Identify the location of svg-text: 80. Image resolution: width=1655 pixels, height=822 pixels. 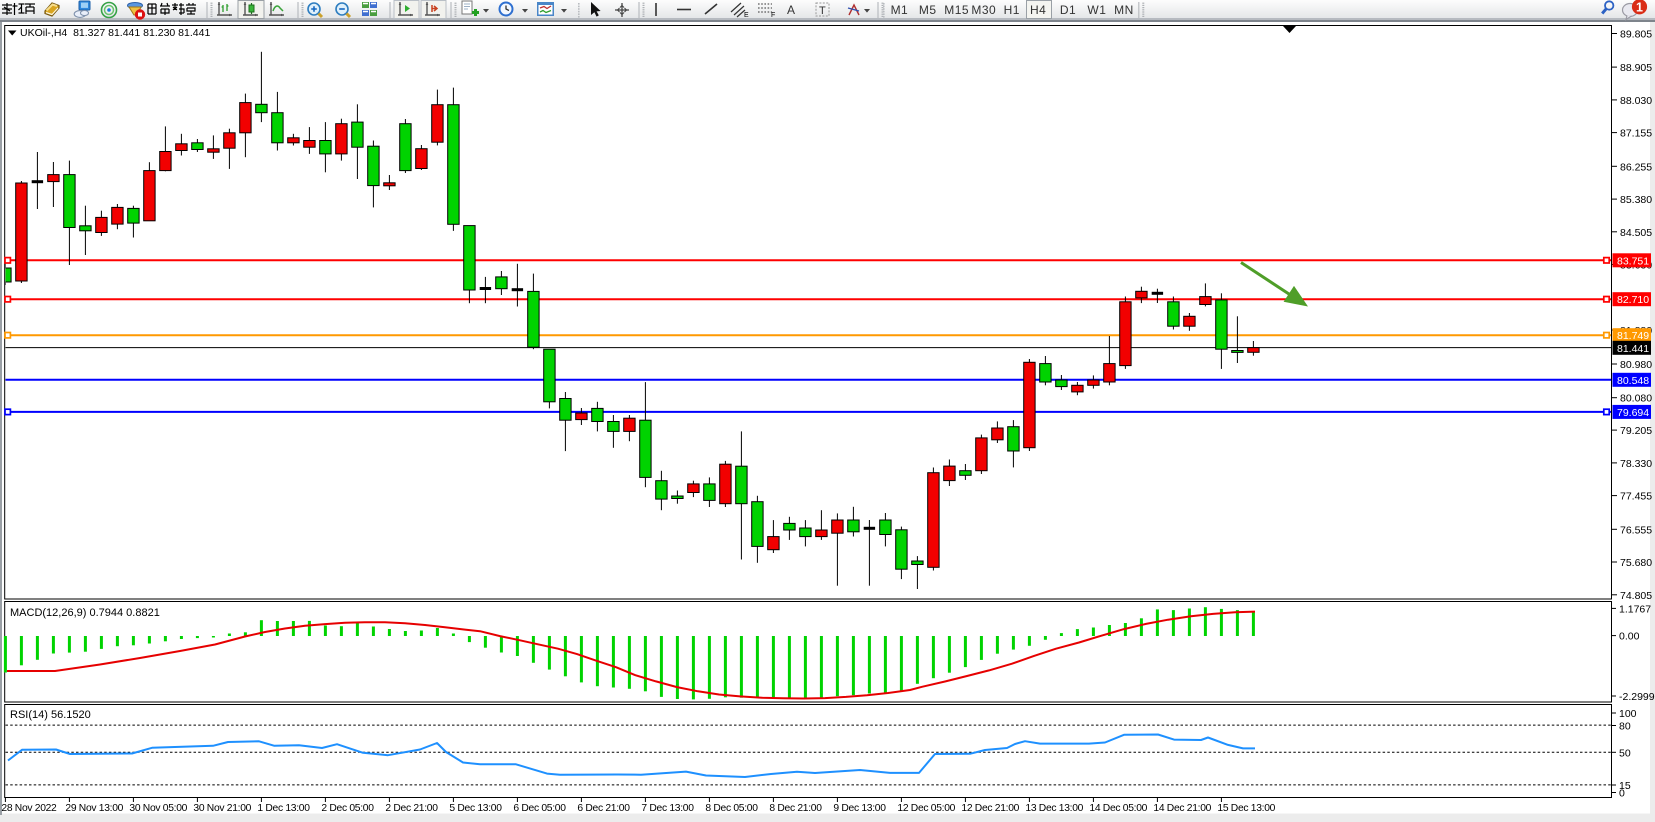
(1625, 727).